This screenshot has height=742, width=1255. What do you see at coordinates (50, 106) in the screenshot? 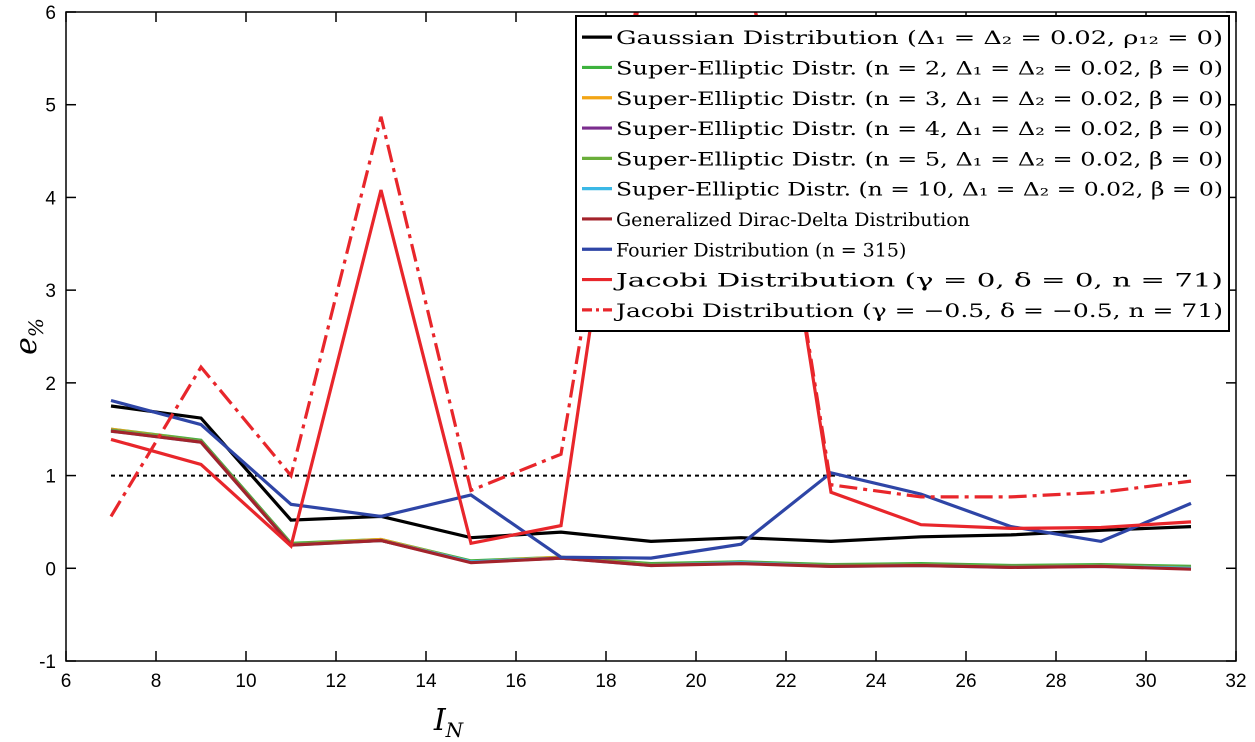
I see `y-tick-label: 5` at bounding box center [50, 106].